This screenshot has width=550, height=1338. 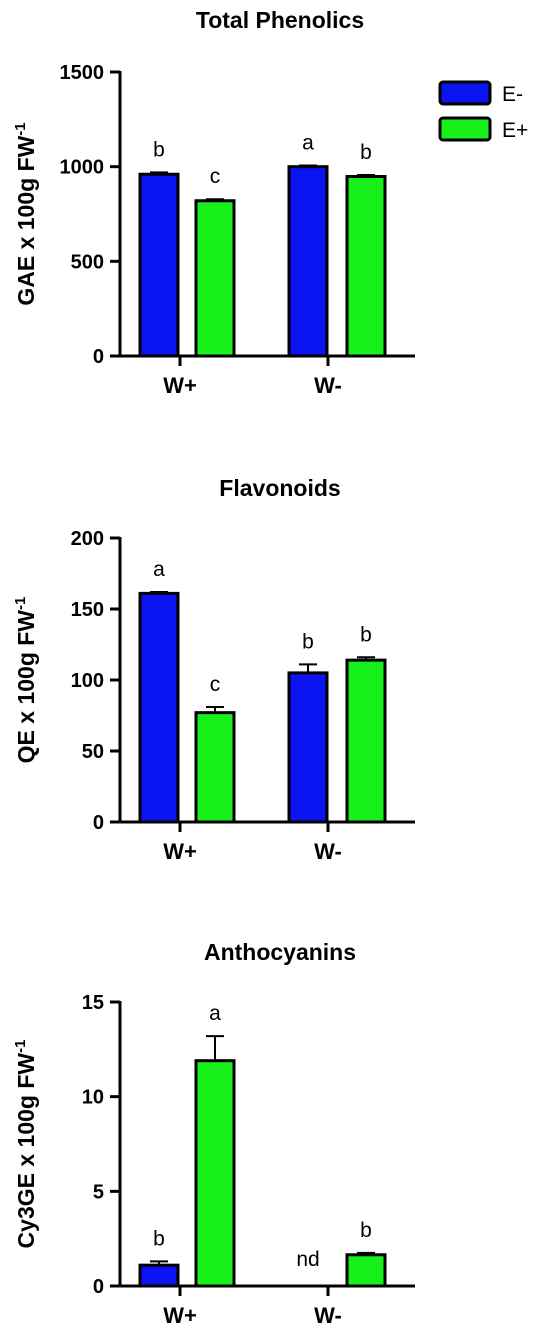 I want to click on legend-swatch-e-minus, so click(x=465, y=93).